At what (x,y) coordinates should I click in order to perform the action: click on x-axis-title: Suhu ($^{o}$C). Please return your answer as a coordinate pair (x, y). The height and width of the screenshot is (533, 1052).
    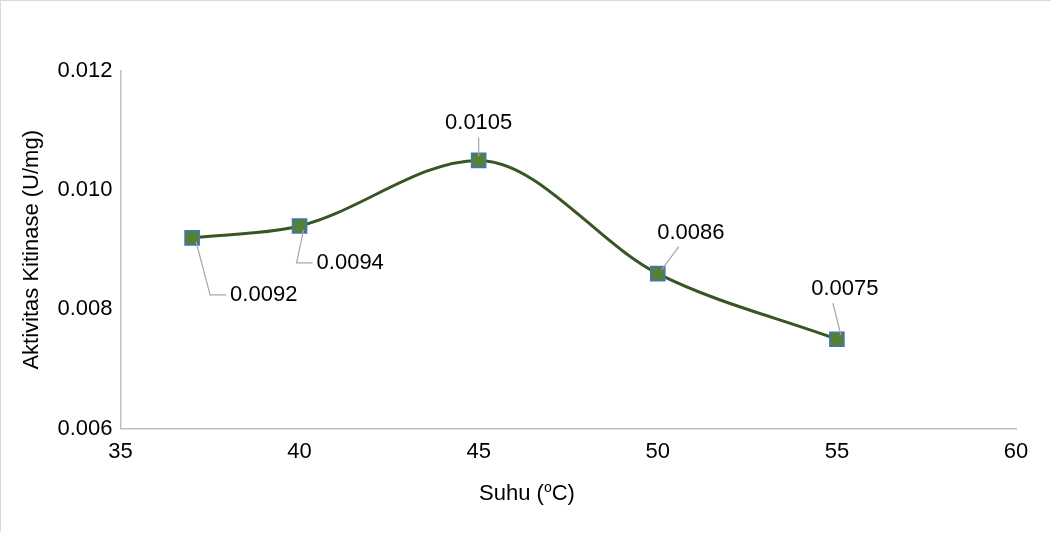
    Looking at the image, I should click on (527, 493).